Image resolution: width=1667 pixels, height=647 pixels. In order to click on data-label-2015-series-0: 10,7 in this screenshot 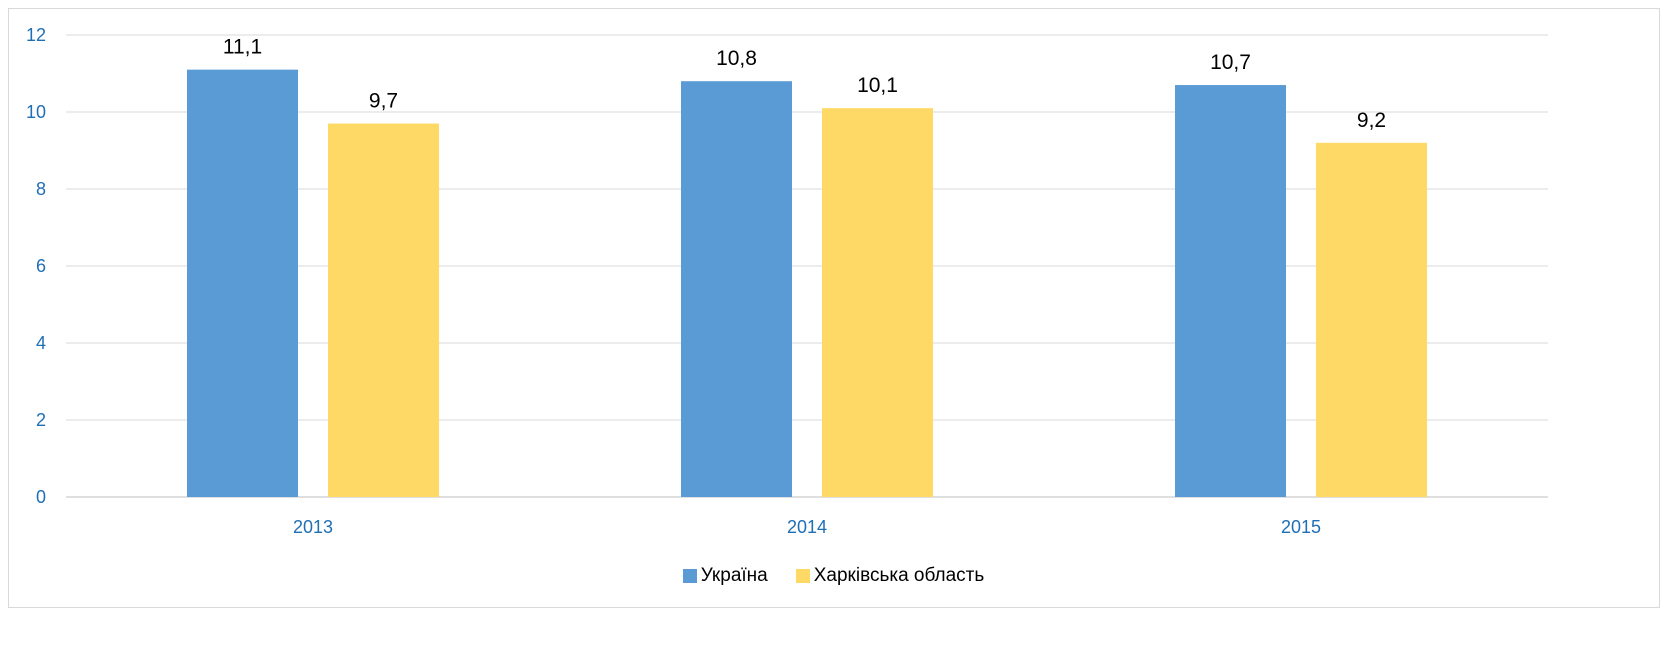, I will do `click(1230, 62)`.